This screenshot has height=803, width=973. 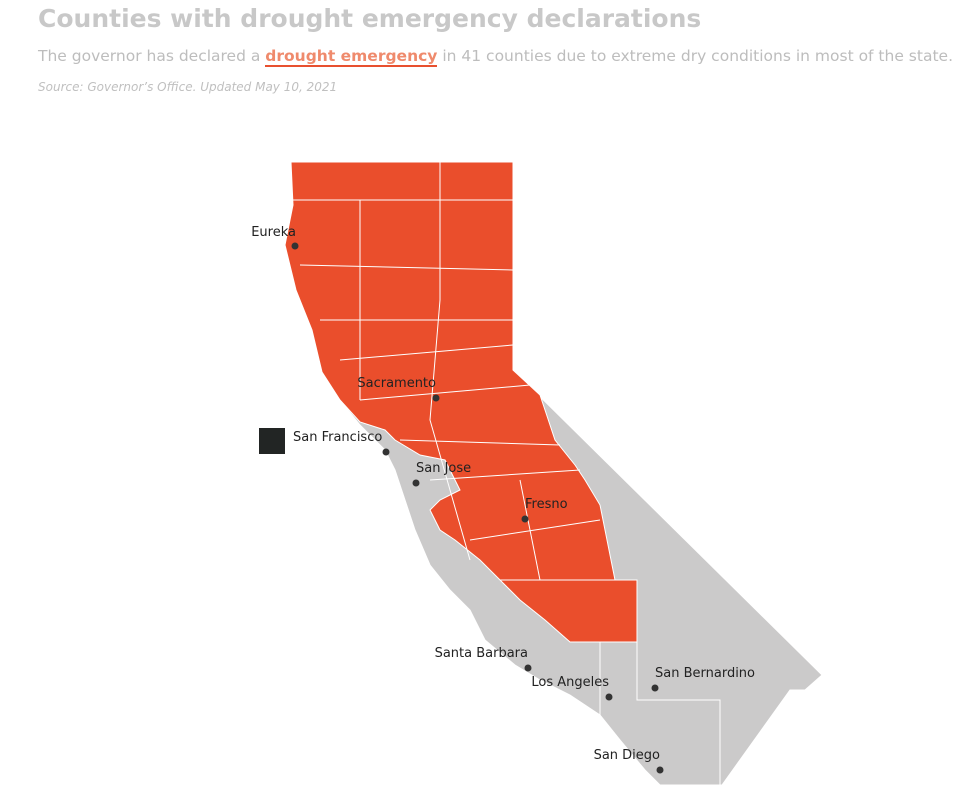 I want to click on city-label: San Francisco, so click(x=337, y=437).